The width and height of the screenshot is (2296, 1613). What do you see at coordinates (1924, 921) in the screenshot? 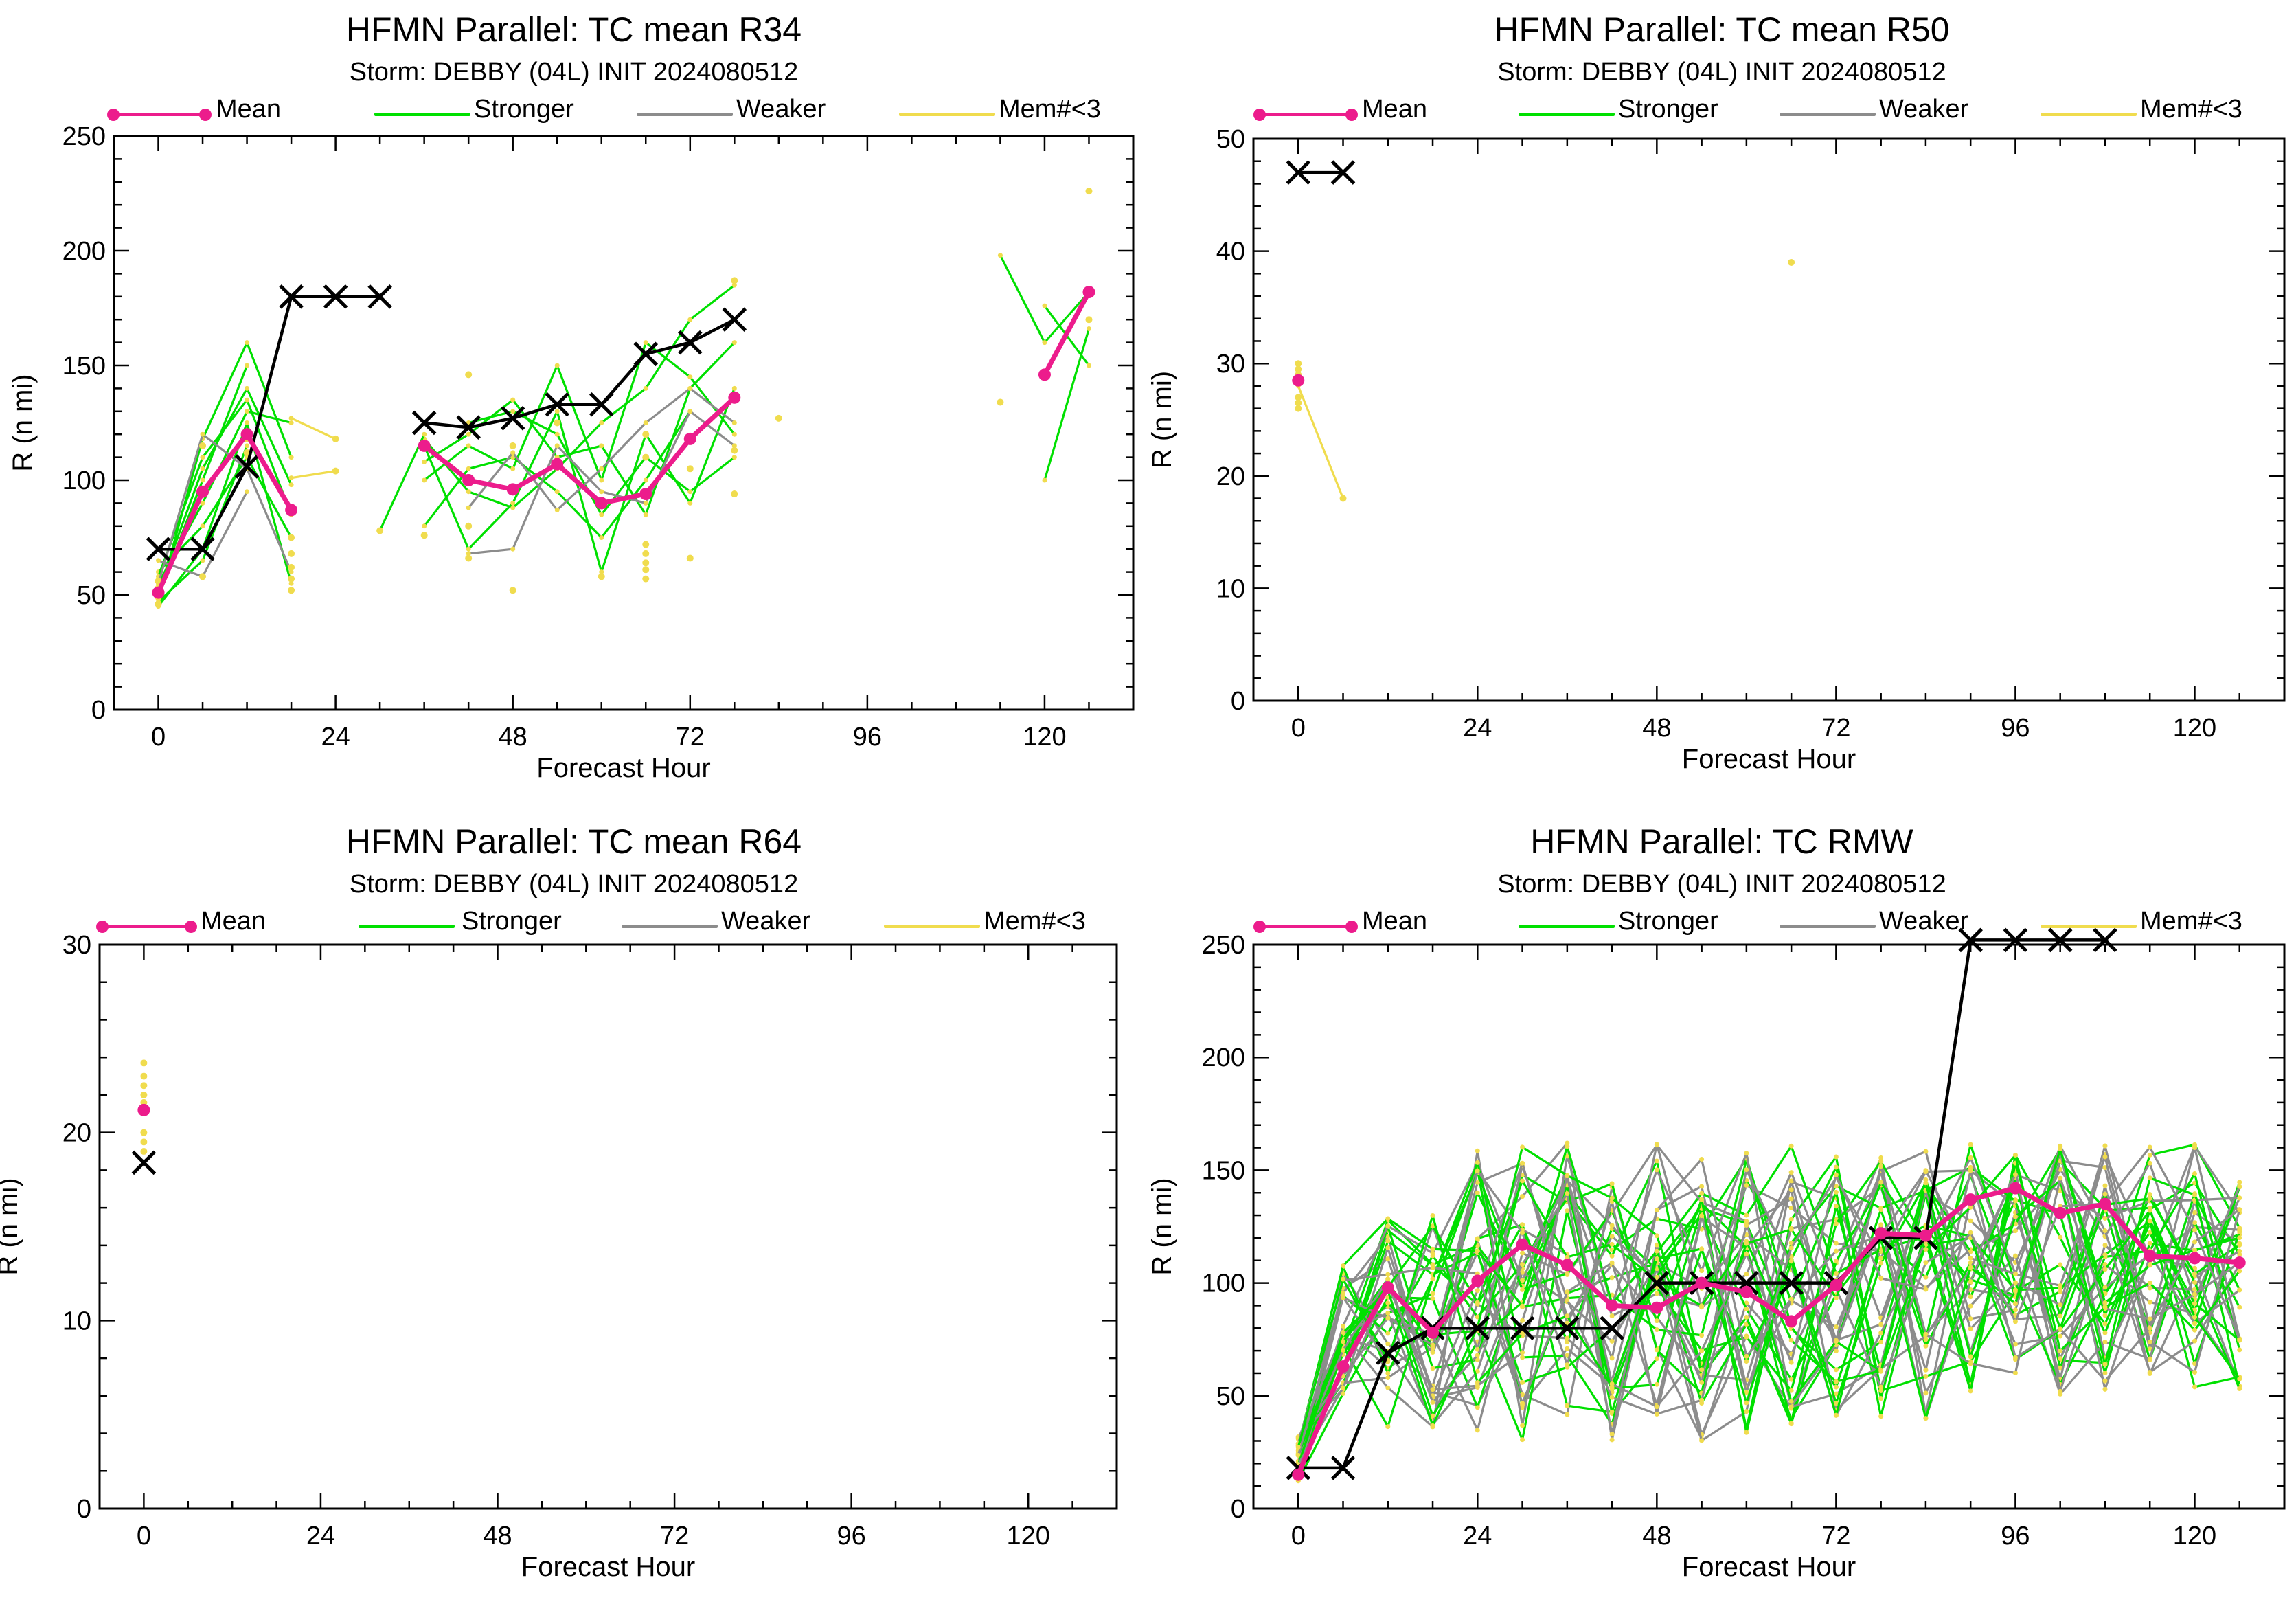
I see `legend-weaker-label: Weaker` at bounding box center [1924, 921].